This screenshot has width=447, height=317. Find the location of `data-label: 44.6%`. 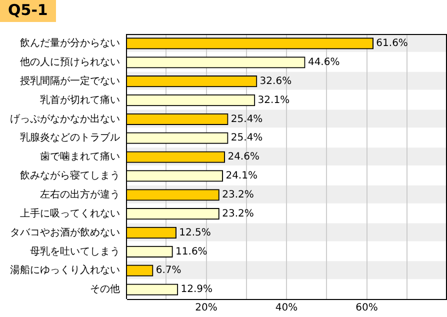

data-label: 44.6% is located at coordinates (324, 62).